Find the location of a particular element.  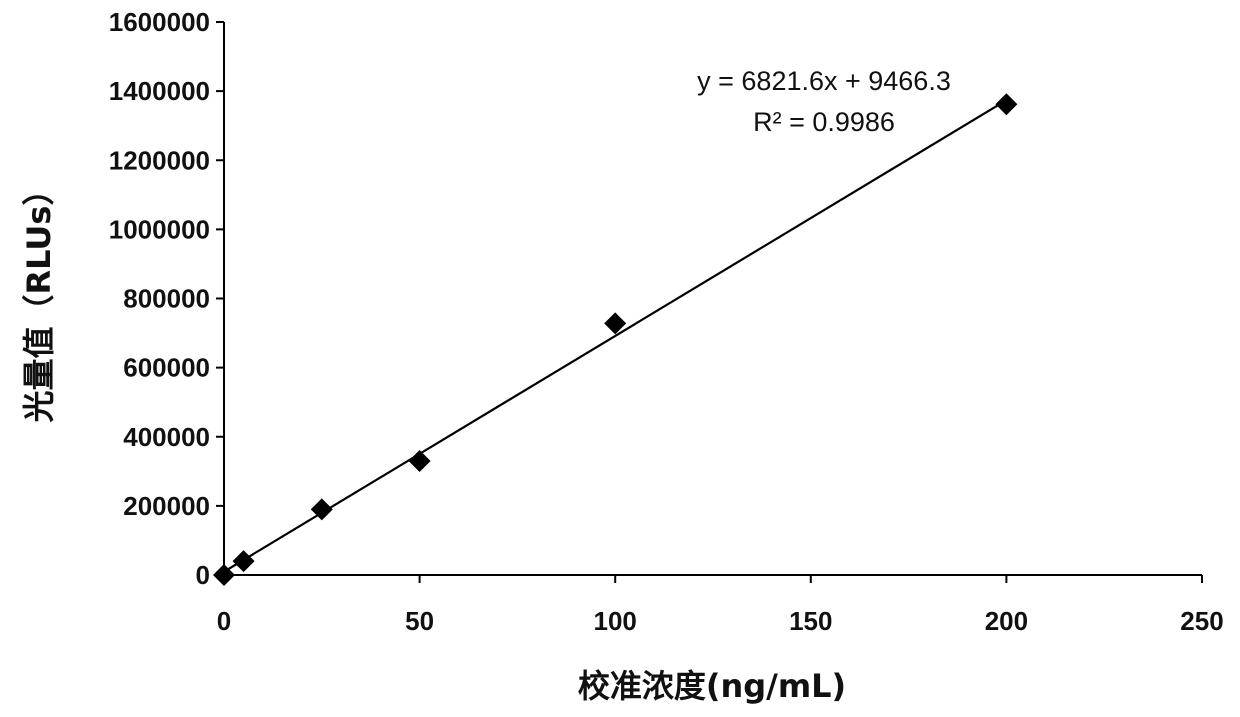

y-tick-label: 1400000 is located at coordinates (159, 91).